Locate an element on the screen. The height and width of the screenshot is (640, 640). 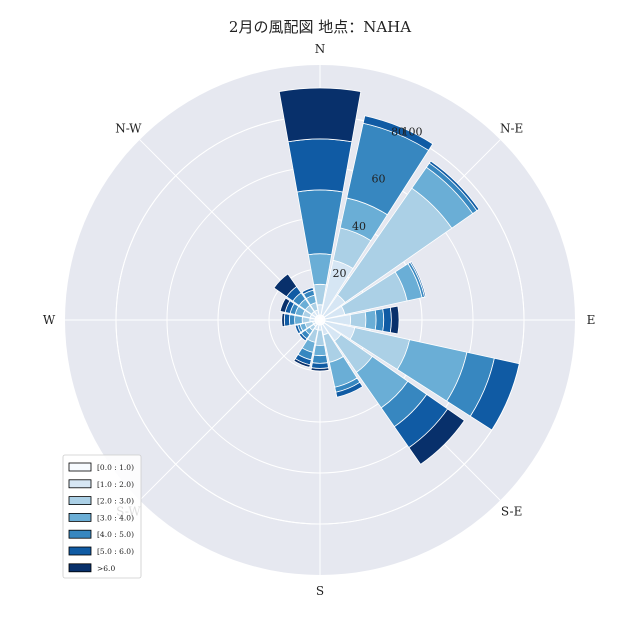
legend-label: [3.0 : 4.0) is located at coordinates (115, 517).